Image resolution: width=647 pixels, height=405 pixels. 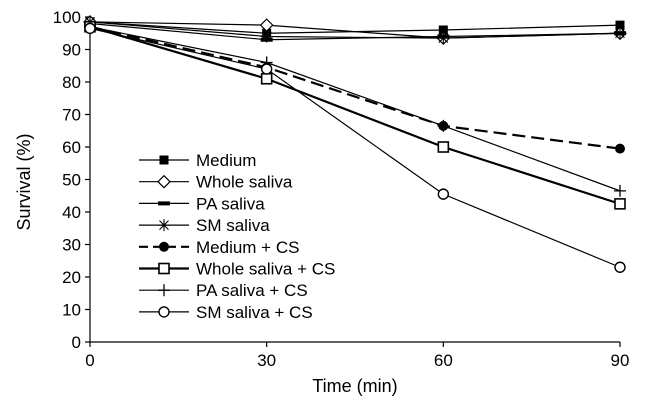 What do you see at coordinates (620, 360) in the screenshot?
I see `x-tick-label: 90` at bounding box center [620, 360].